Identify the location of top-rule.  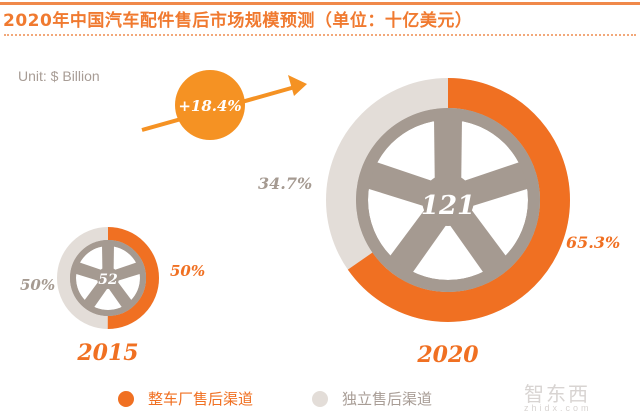
(320, 3).